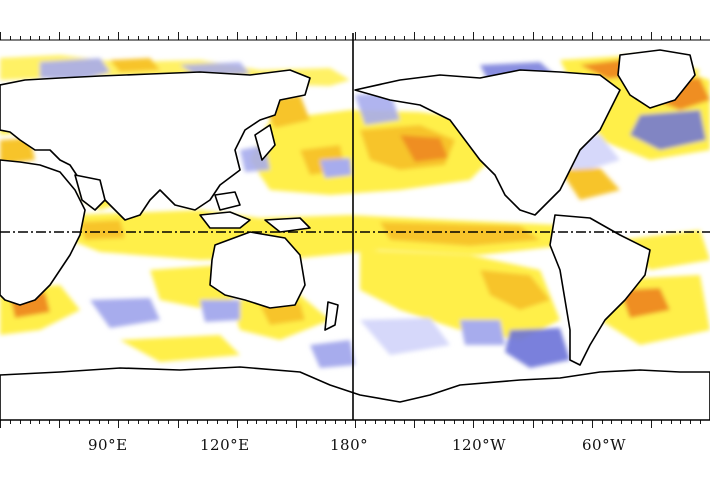 The height and width of the screenshot is (477, 710). I want to click on bottom-ticks, so click(355, 424).